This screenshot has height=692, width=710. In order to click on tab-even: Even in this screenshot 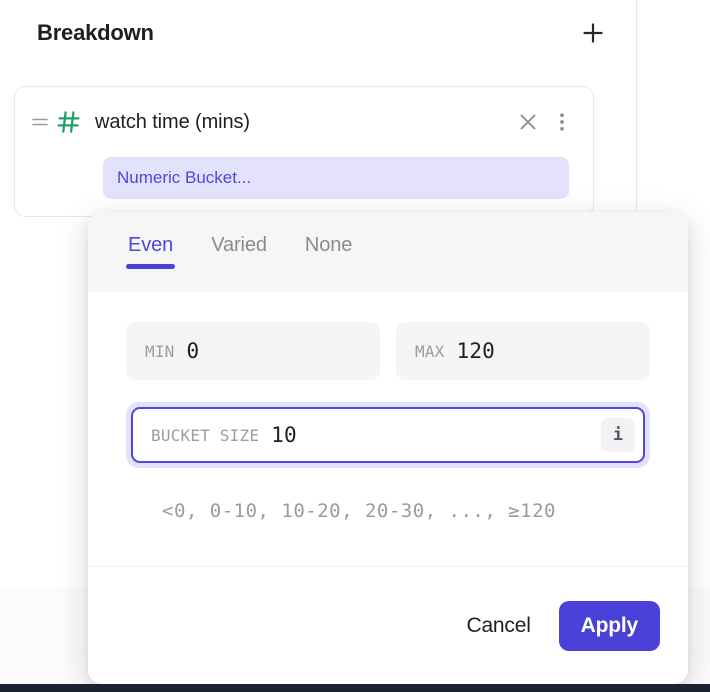, I will do `click(151, 256)`.